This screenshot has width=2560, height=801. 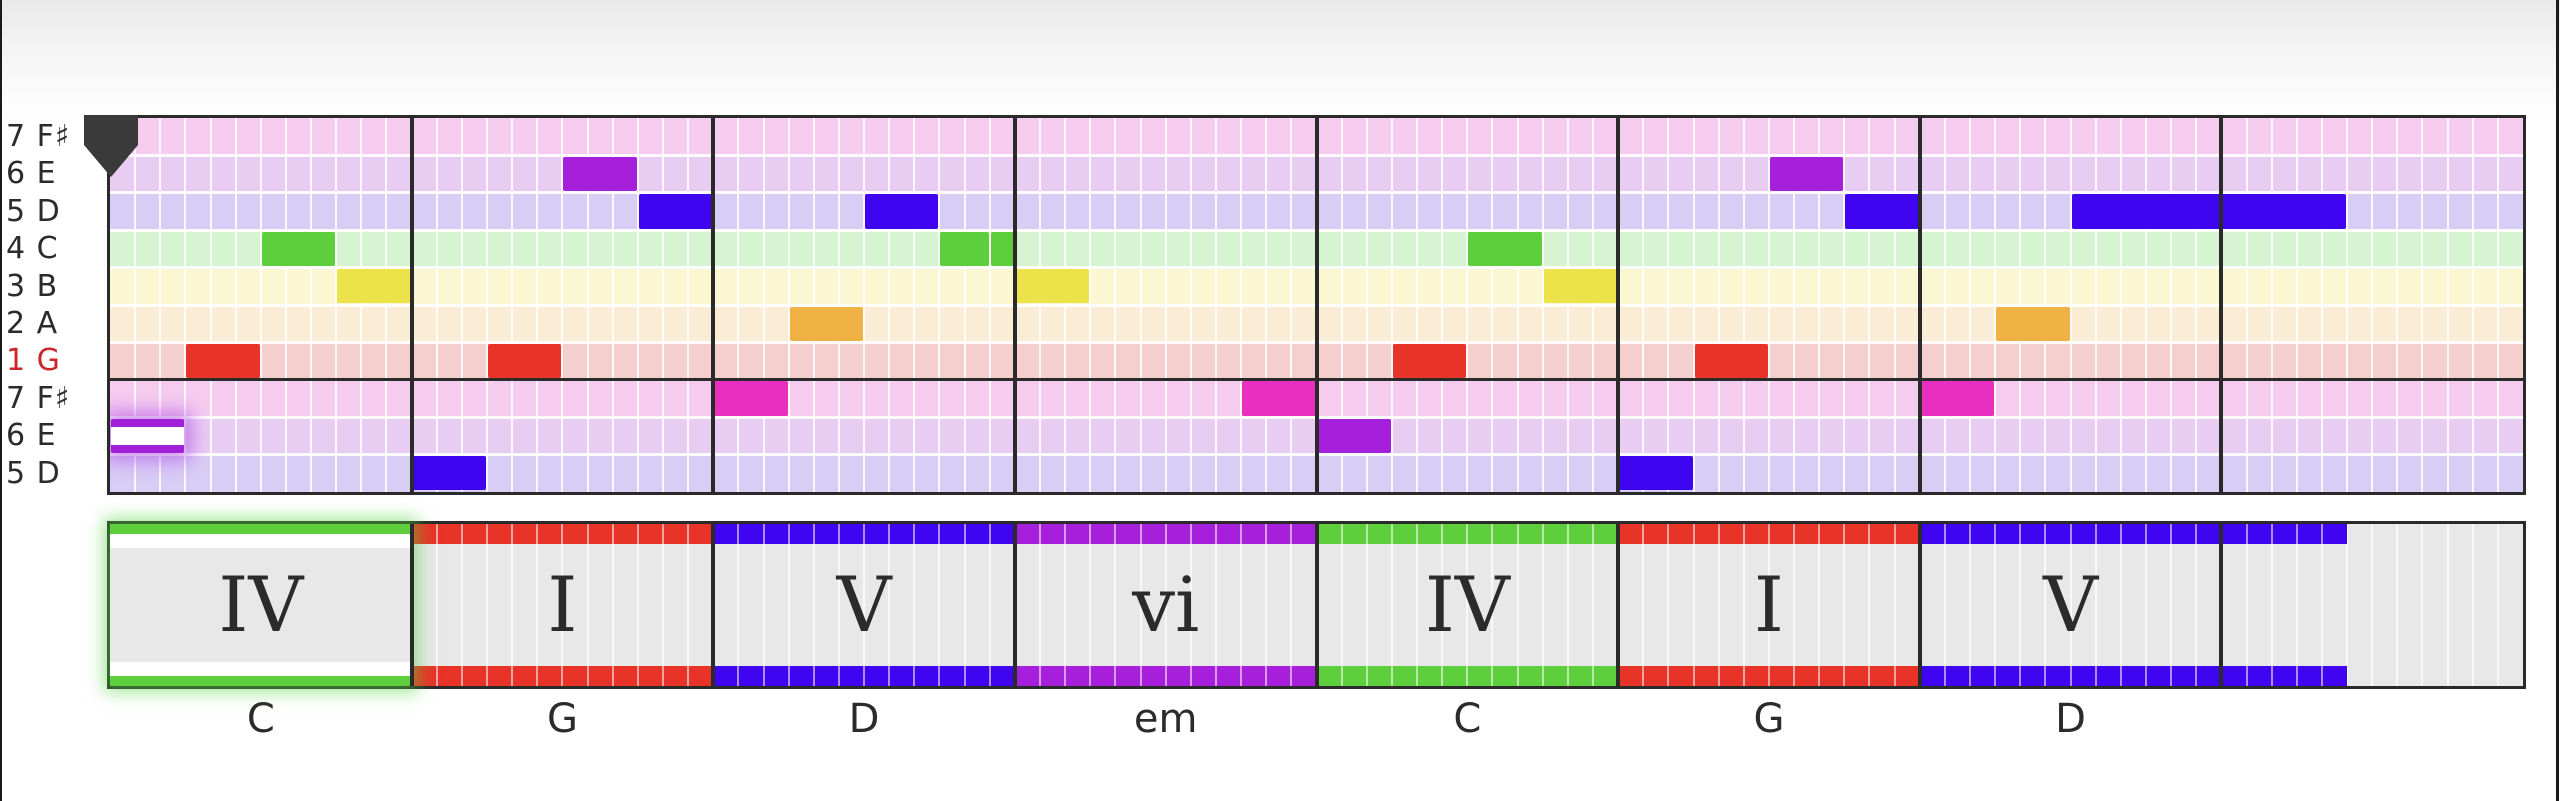 What do you see at coordinates (2070, 719) in the screenshot?
I see `chord-name-label: D` at bounding box center [2070, 719].